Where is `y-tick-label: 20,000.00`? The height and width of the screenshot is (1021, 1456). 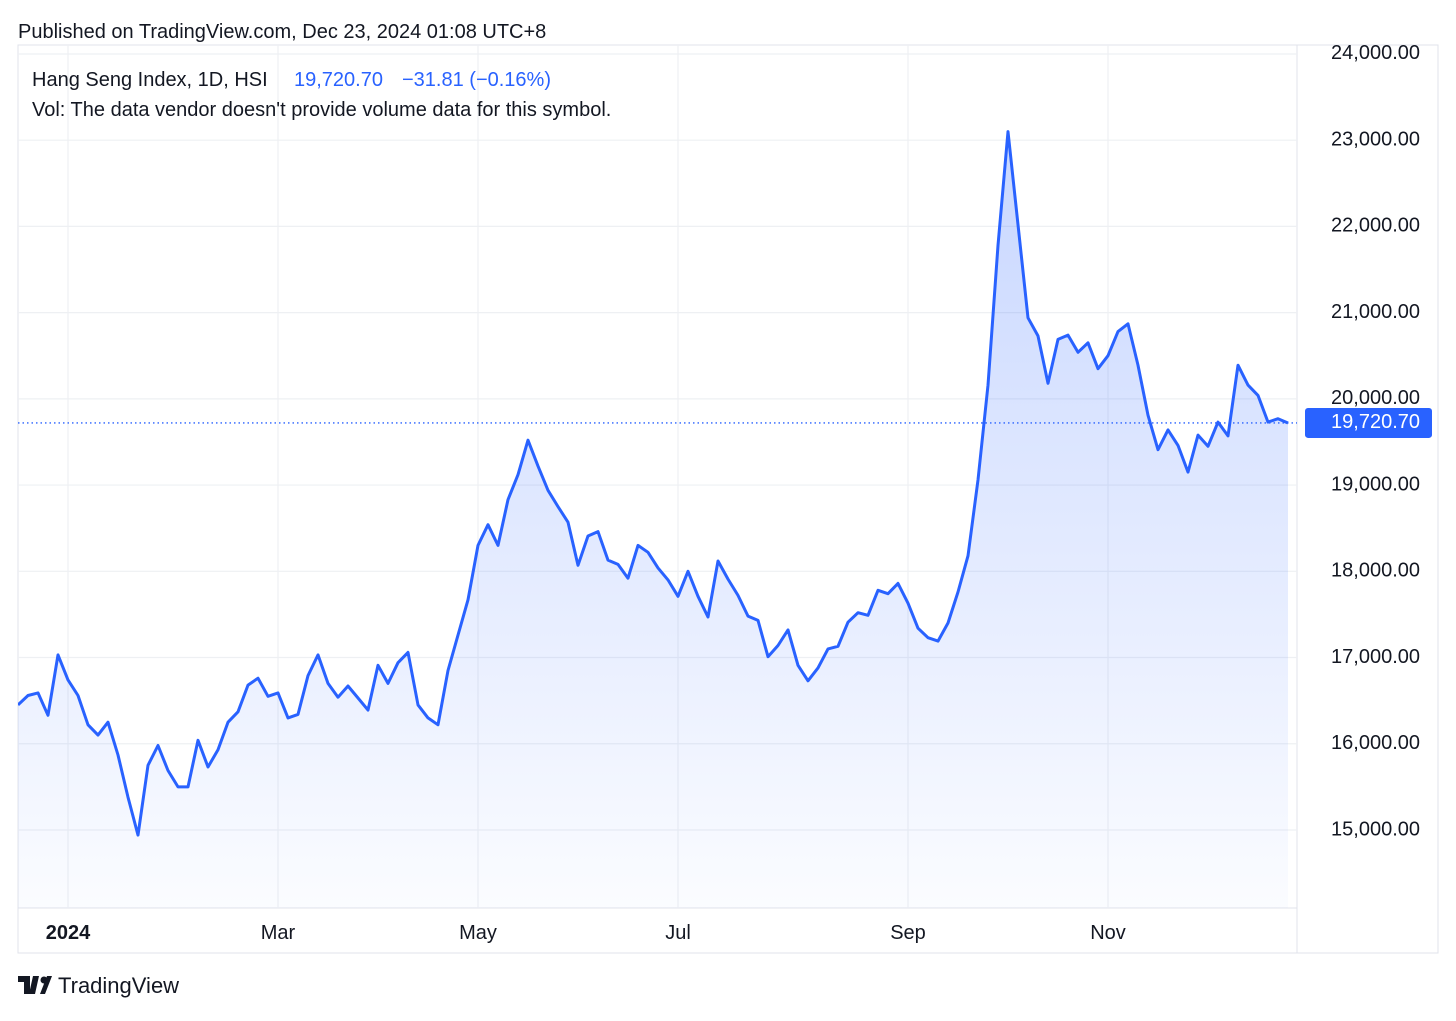
y-tick-label: 20,000.00 is located at coordinates (1375, 398).